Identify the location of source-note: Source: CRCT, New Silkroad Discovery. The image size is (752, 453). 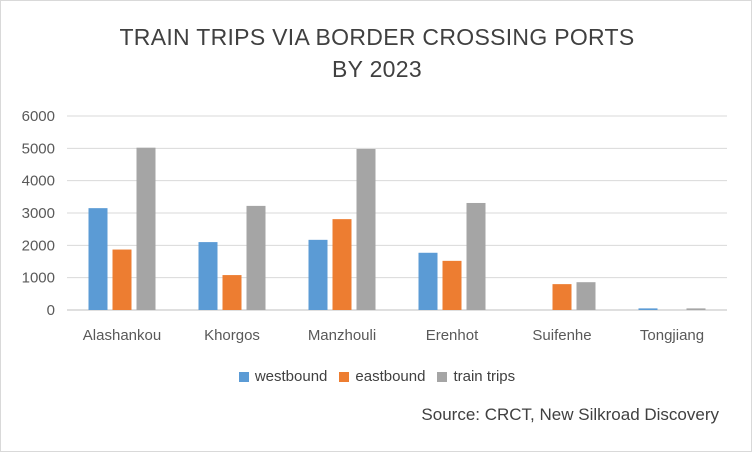
(570, 414).